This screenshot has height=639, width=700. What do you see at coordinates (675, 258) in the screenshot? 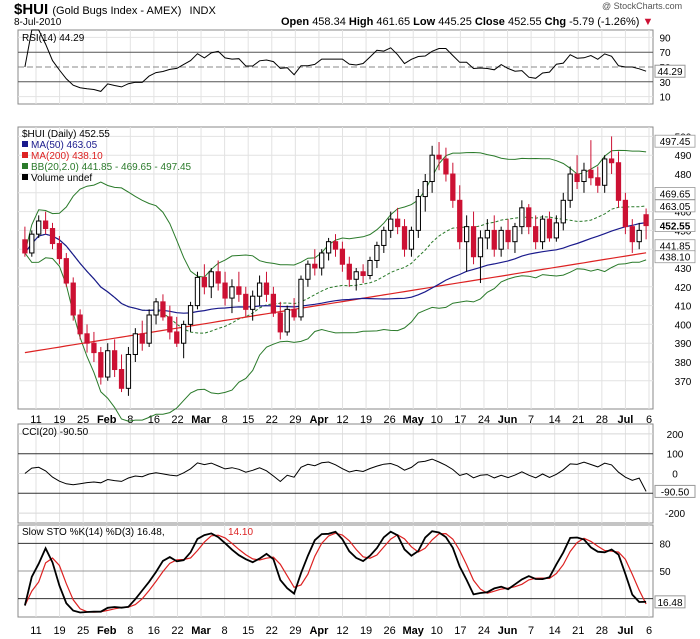
I see `price-value-tag-text: 438.10` at bounding box center [675, 258].